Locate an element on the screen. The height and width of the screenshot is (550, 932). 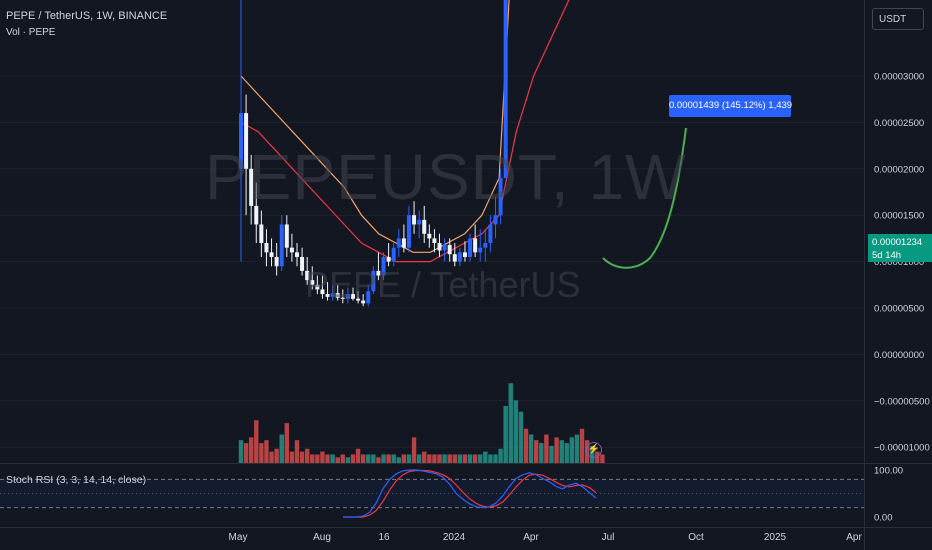
projection-curve is located at coordinates (644, 198).